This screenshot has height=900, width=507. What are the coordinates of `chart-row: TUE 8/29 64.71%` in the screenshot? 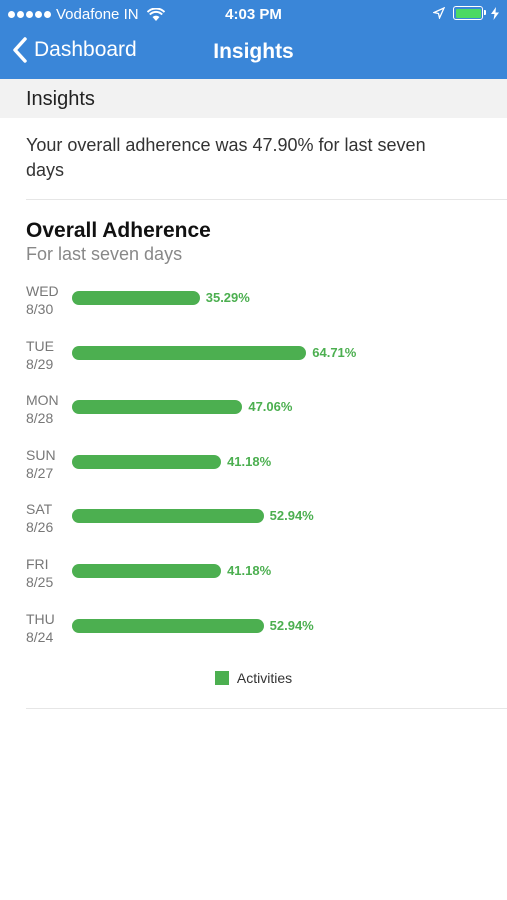 It's located at (253, 357).